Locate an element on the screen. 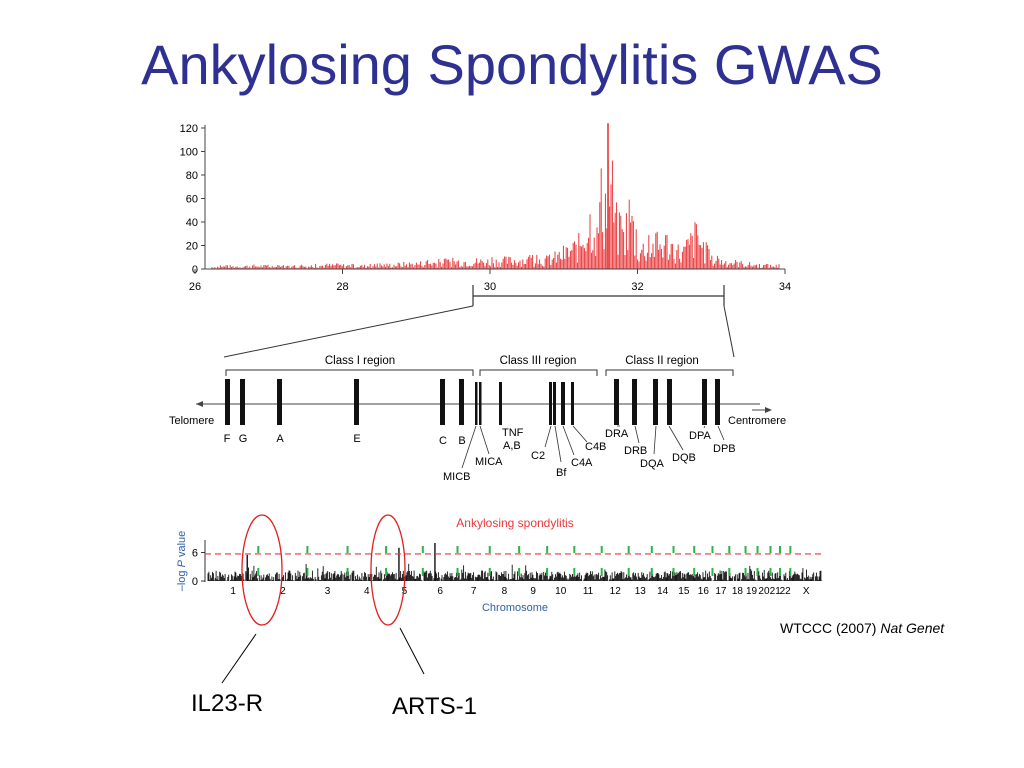 Image resolution: width=1024 pixels, height=768 pixels. class-i-bracket is located at coordinates (349, 372).